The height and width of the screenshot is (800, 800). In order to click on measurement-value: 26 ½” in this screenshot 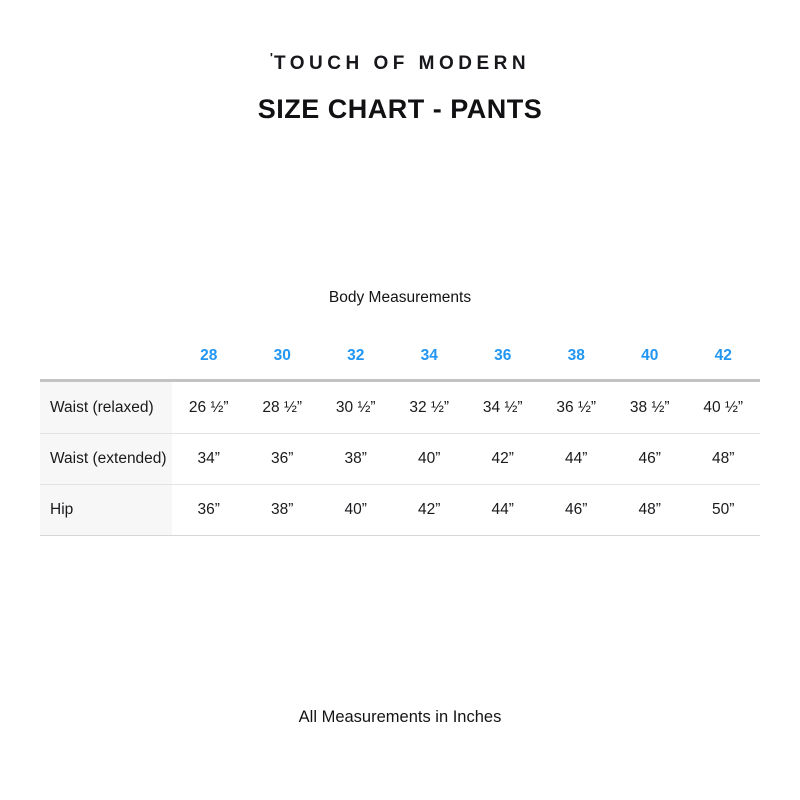, I will do `click(208, 407)`.